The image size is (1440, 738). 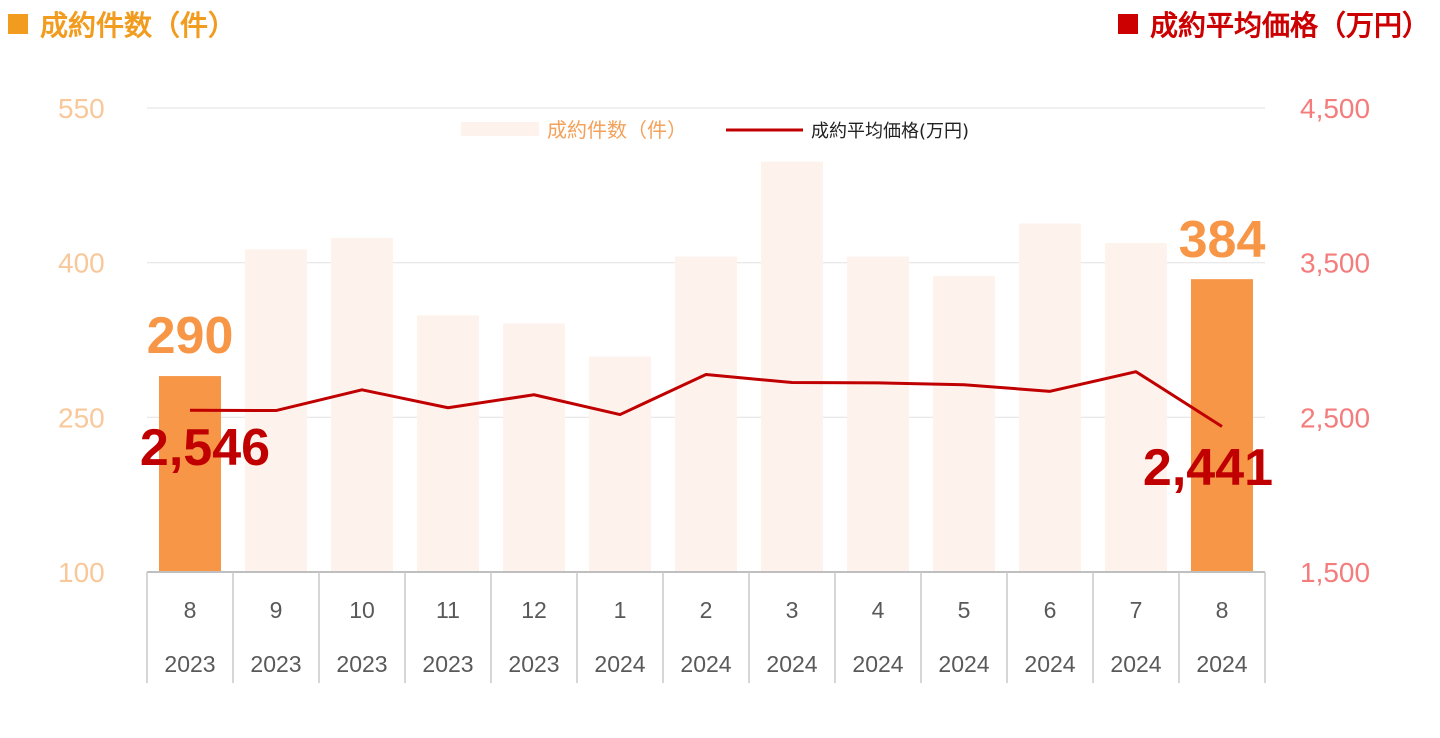 I want to click on orange-square-icon, so click(x=18, y=24).